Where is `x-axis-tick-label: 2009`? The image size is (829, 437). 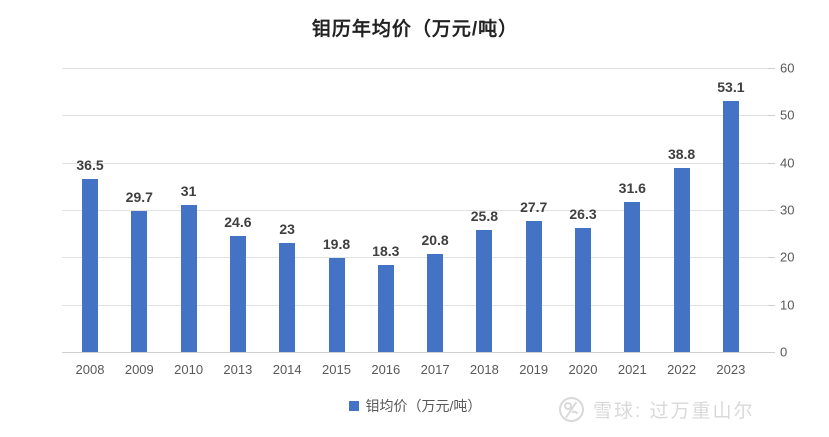 x-axis-tick-label: 2009 is located at coordinates (139, 369).